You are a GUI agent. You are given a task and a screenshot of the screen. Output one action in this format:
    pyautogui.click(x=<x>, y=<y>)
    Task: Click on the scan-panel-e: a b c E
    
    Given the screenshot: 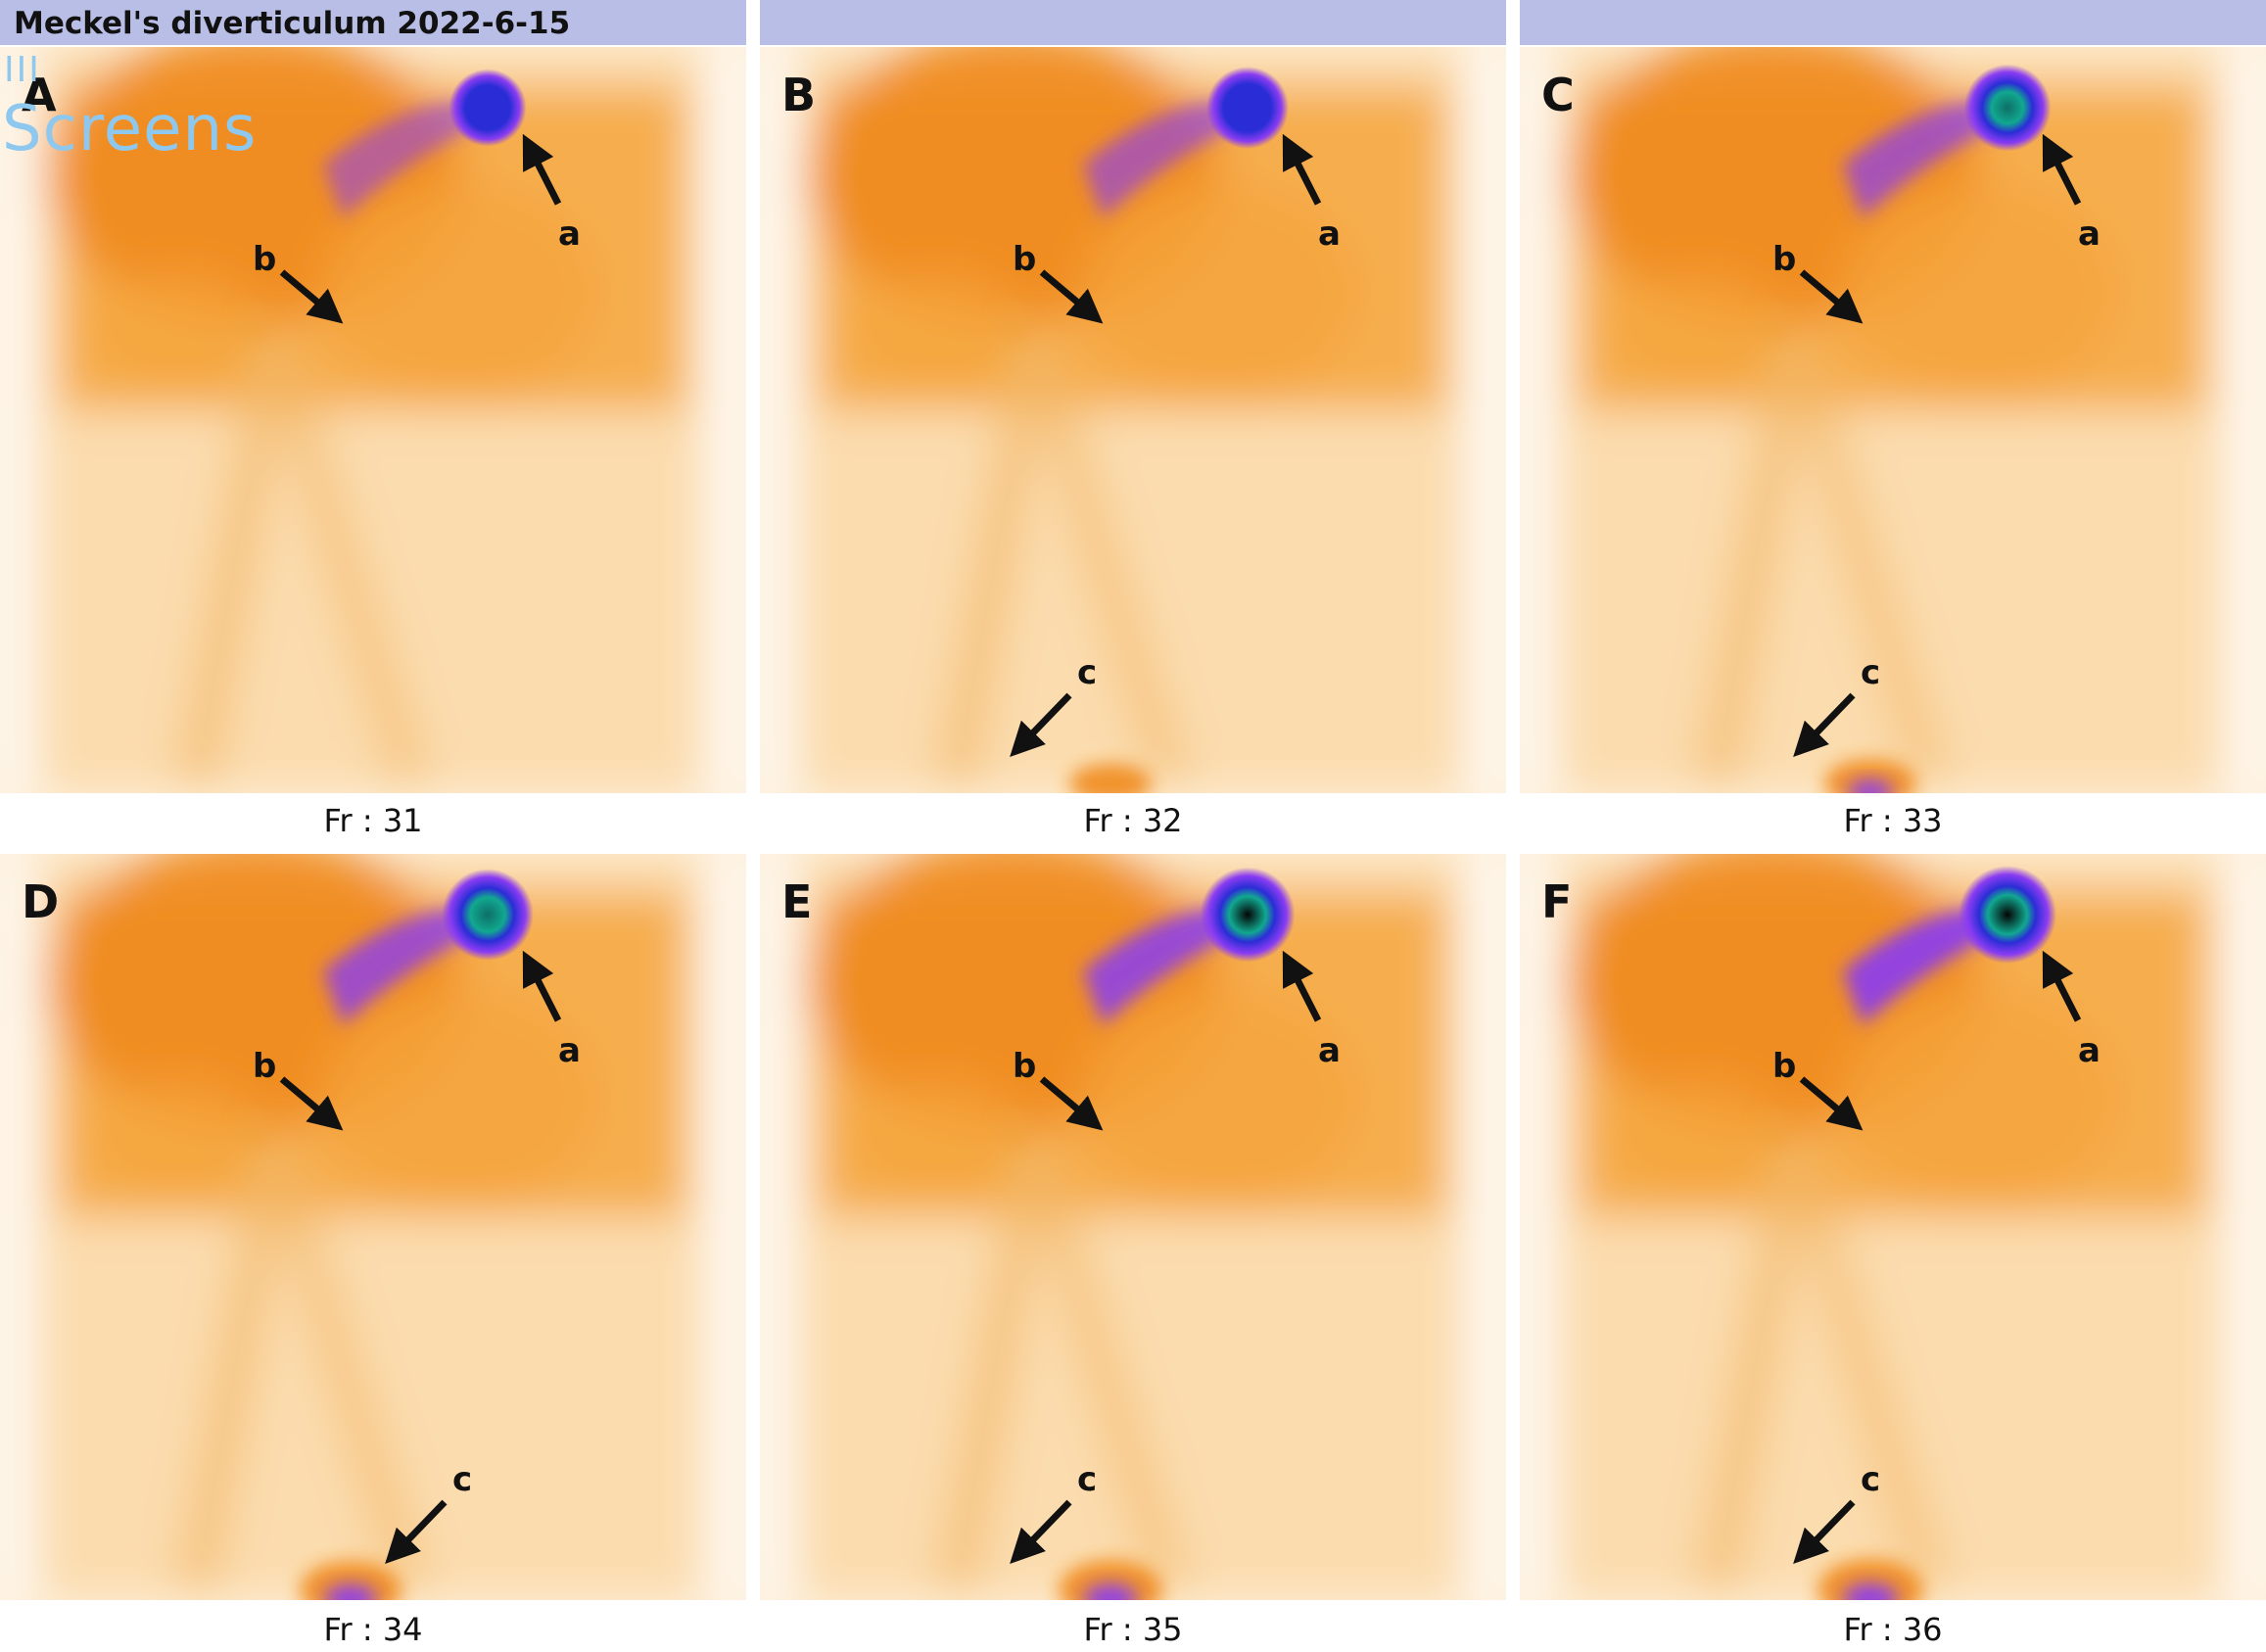 What is the action you would take?
    pyautogui.click(x=1133, y=1227)
    